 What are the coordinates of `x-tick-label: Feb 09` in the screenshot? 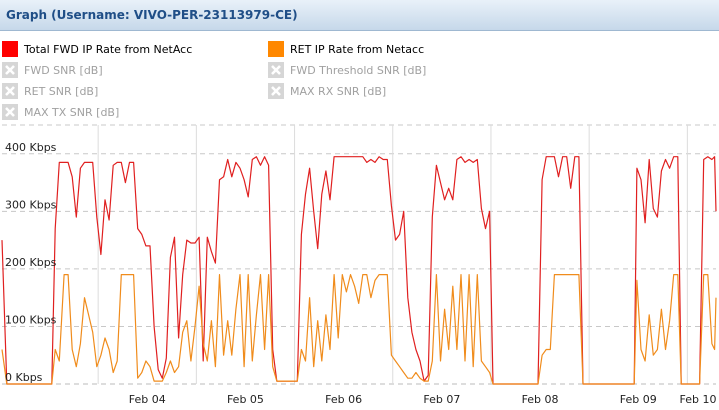 It's located at (638, 399).